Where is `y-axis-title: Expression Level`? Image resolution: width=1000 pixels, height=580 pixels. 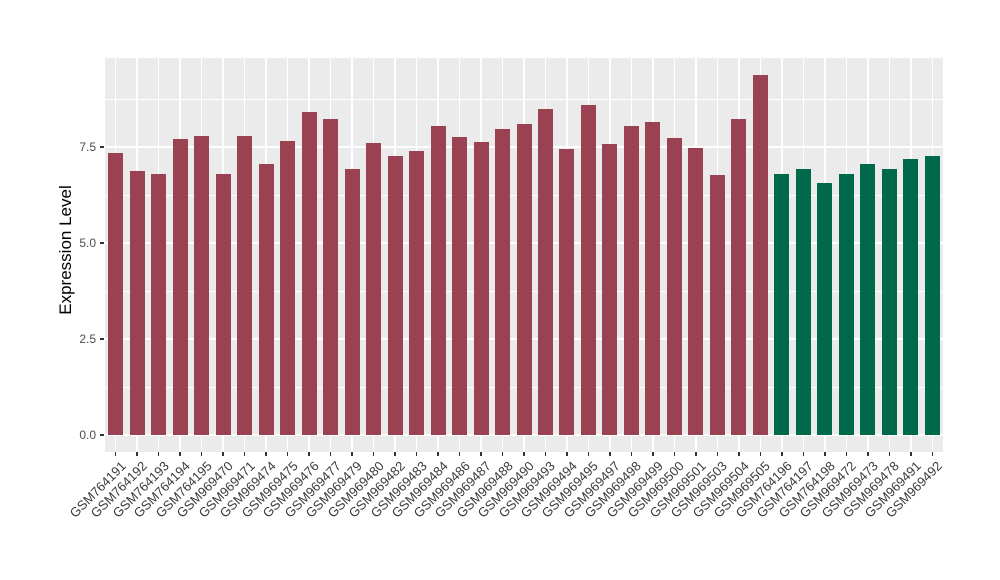 y-axis-title: Expression Level is located at coordinates (65, 250).